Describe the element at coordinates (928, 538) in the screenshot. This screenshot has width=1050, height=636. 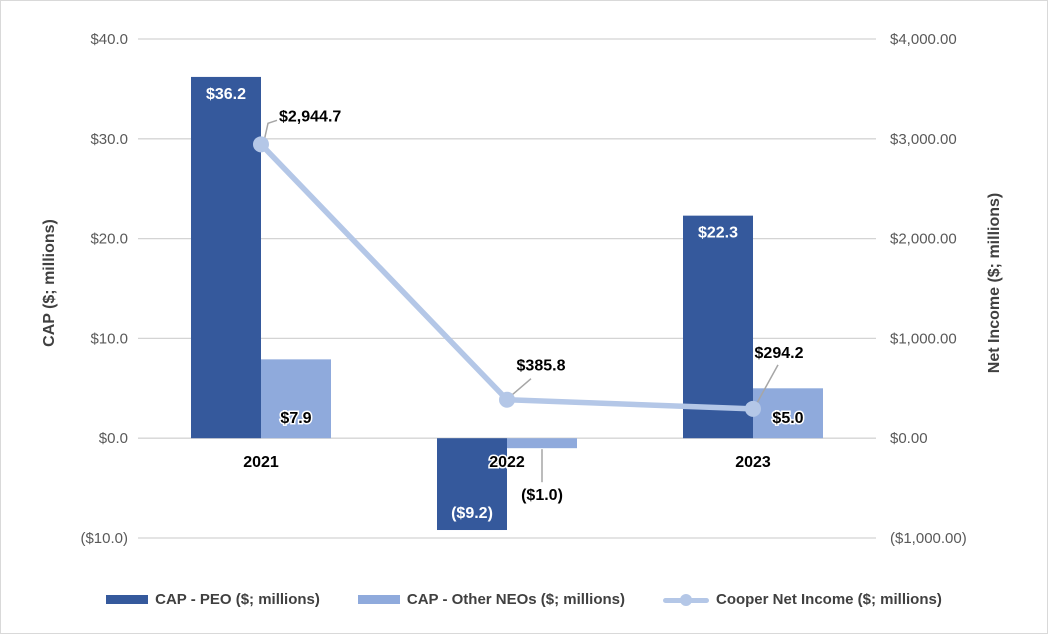
I see `right-axis-tick: ($1,000.00)` at that location.